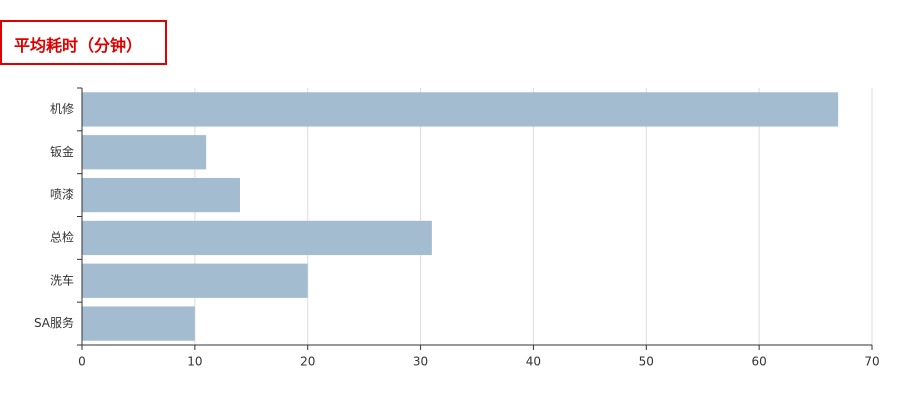 This screenshot has width=917, height=400. I want to click on y-tick-label: 机修, so click(62, 108).